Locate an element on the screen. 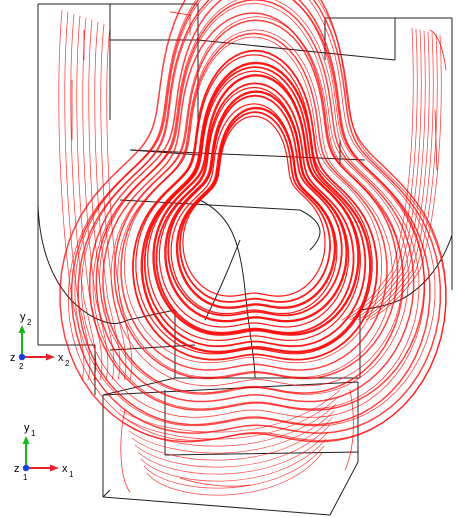 The width and height of the screenshot is (460, 517). right-riser-edges is located at coordinates (388, 153).